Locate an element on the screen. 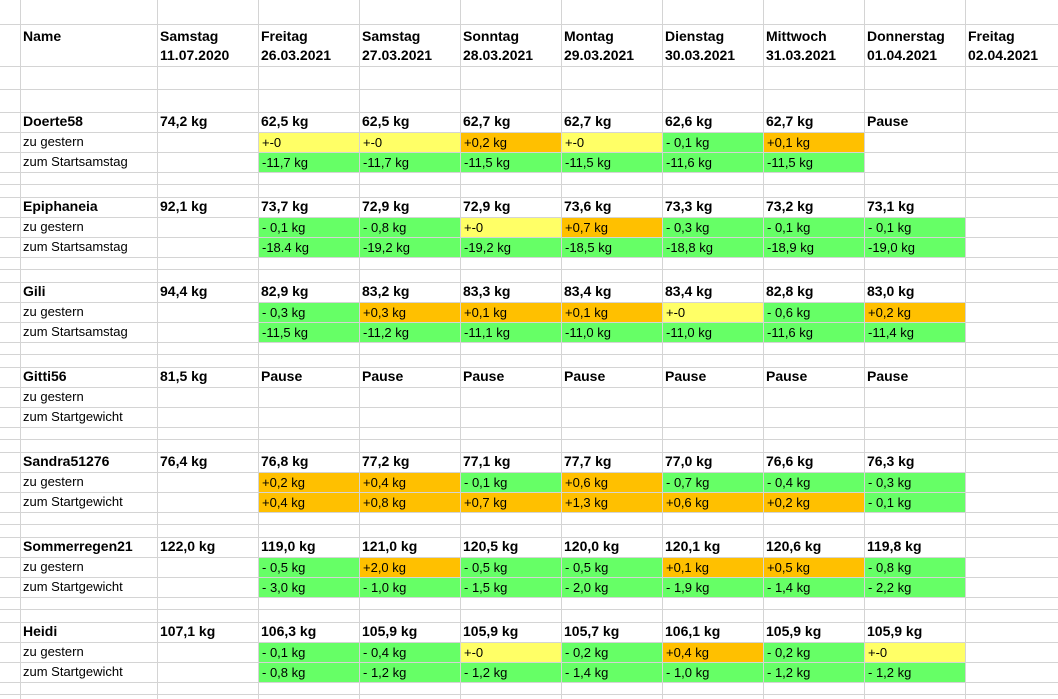 This screenshot has width=1058, height=699. weight: 105,7 kg is located at coordinates (592, 631).